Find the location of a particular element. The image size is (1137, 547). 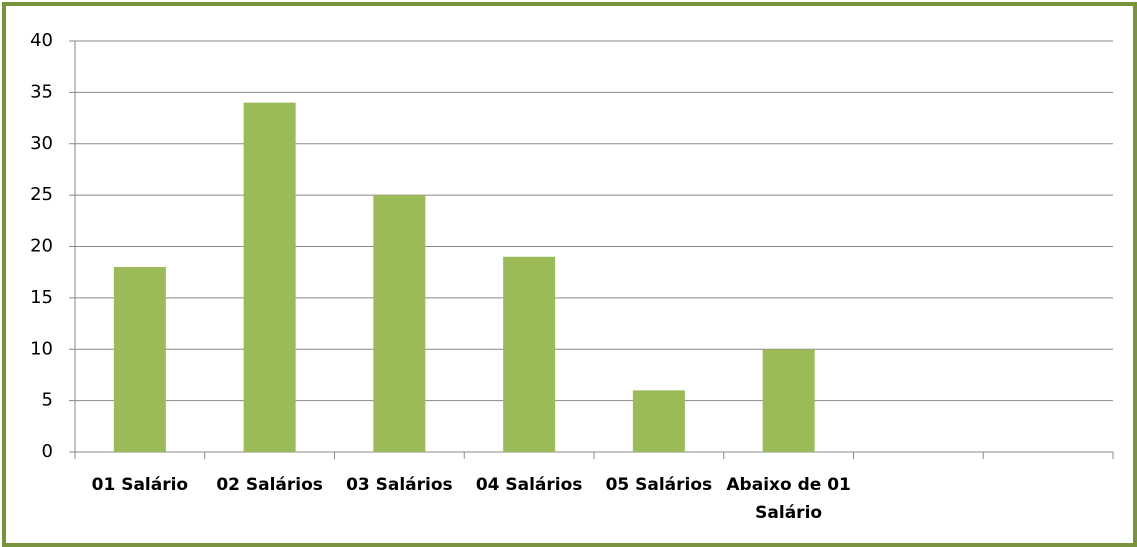

x-tick-label: 01 Salário is located at coordinates (140, 485).